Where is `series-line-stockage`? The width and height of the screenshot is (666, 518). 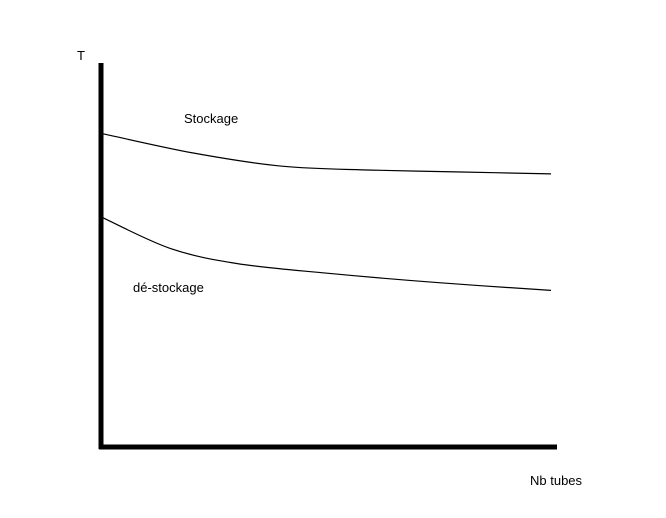 series-line-stockage is located at coordinates (327, 154).